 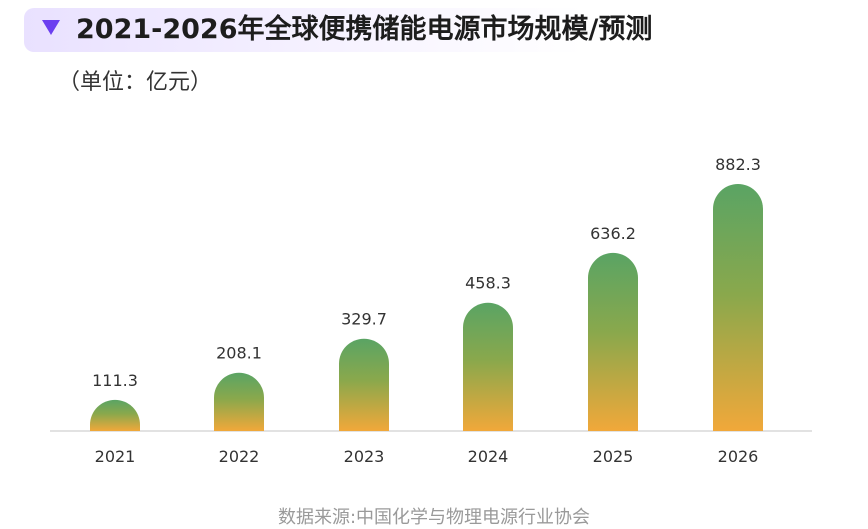 I want to click on chart-title: 2021-2026年全球便携储能电源市场规模/预测, so click(x=364, y=29).